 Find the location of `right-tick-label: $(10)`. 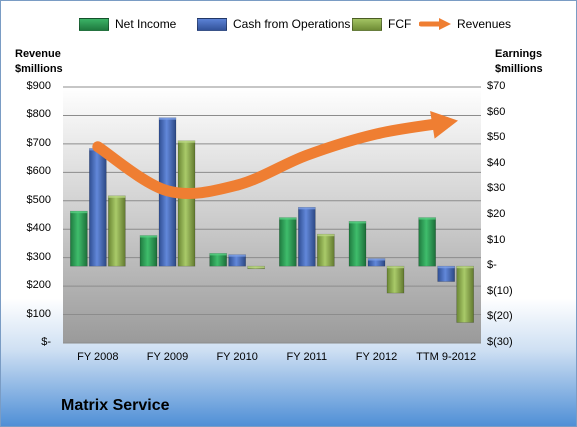

right-tick-label: $(10) is located at coordinates (500, 290).